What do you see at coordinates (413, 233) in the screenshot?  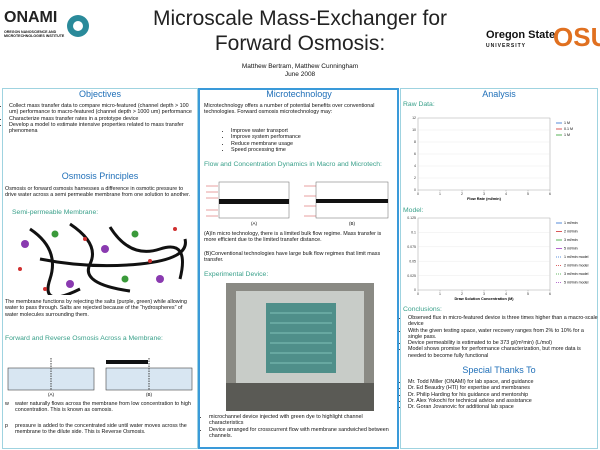 I see `y-tick-label: 0.1` at bounding box center [413, 233].